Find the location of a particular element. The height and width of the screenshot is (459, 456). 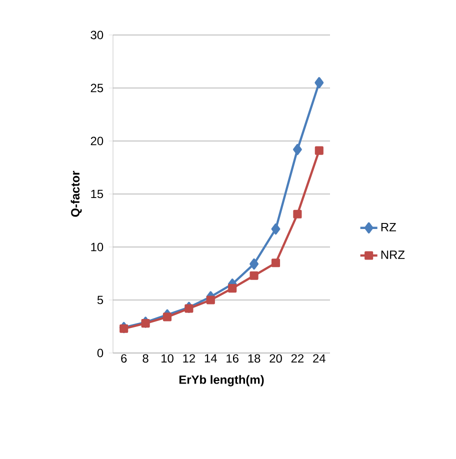

y-axis-title: Q-factor is located at coordinates (76, 193).